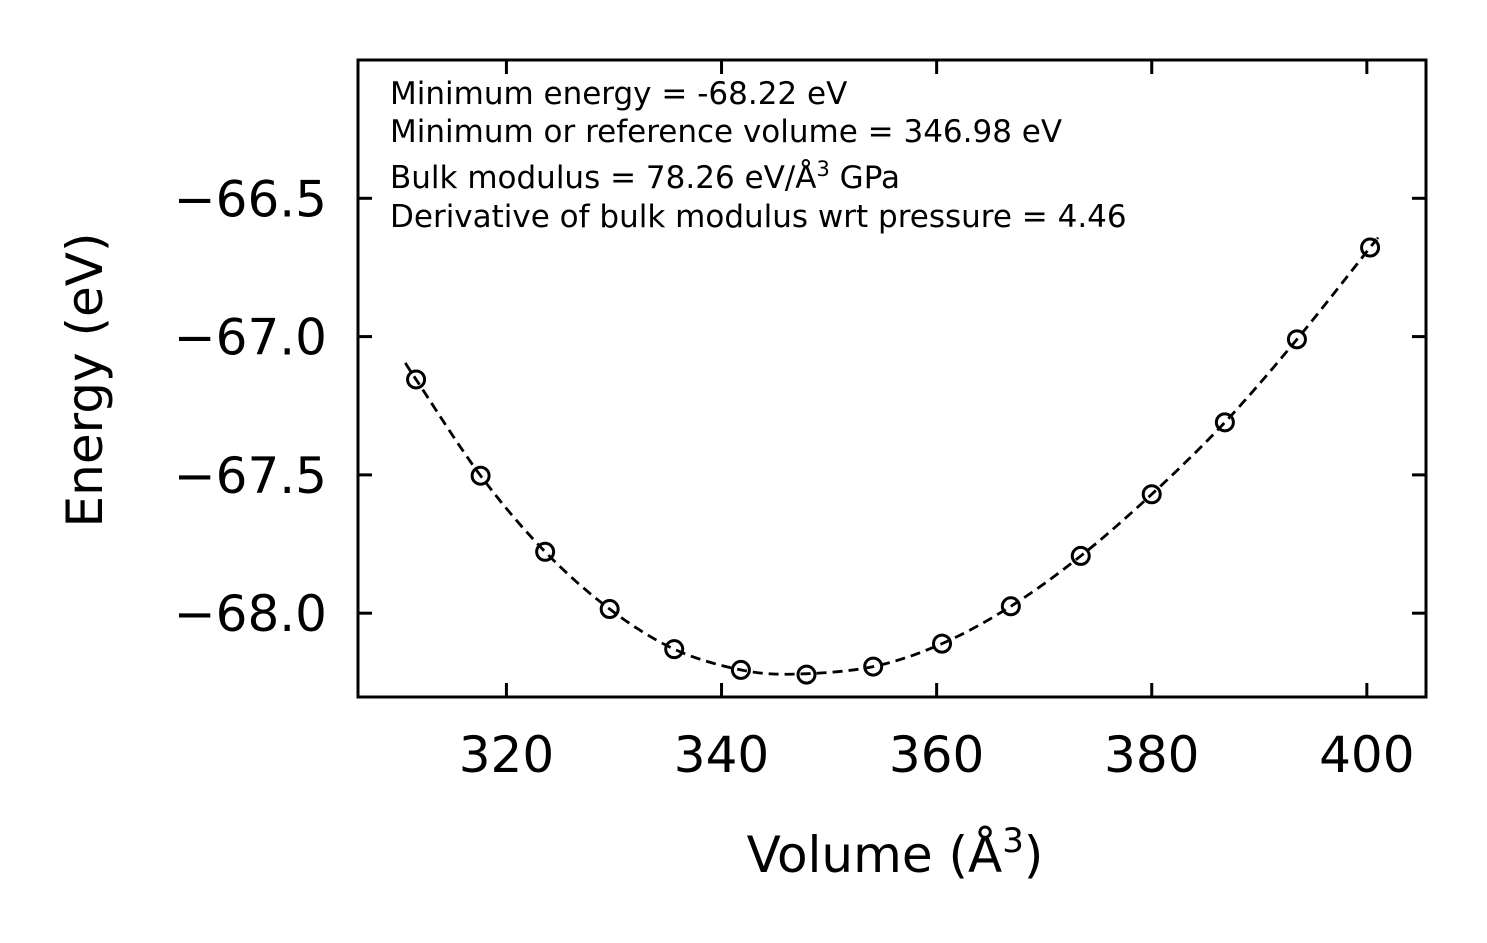  What do you see at coordinates (822, 169) in the screenshot?
I see `annotation-bulk-modulus-sup: 3` at bounding box center [822, 169].